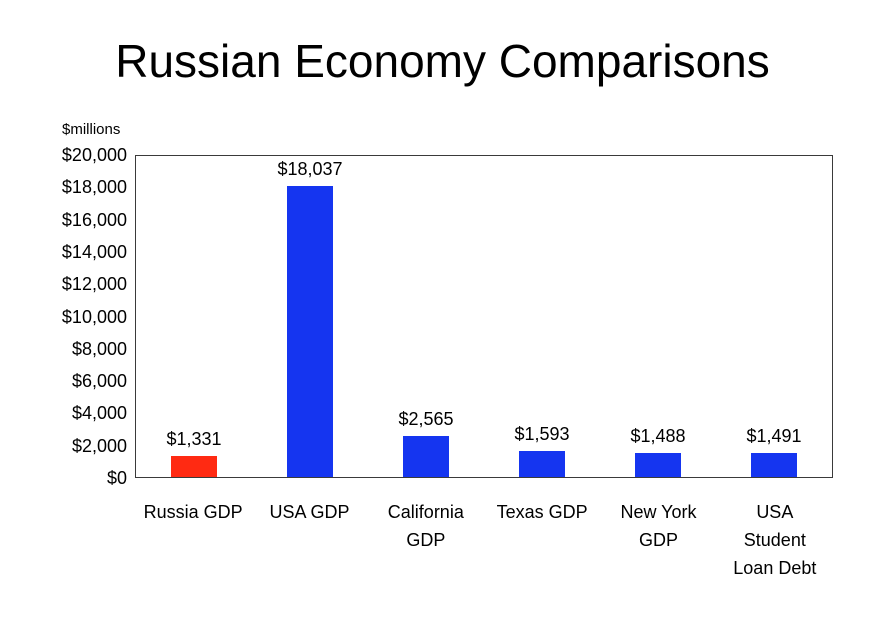 The width and height of the screenshot is (885, 644). I want to click on bar-slot: $1,491, so click(774, 316).